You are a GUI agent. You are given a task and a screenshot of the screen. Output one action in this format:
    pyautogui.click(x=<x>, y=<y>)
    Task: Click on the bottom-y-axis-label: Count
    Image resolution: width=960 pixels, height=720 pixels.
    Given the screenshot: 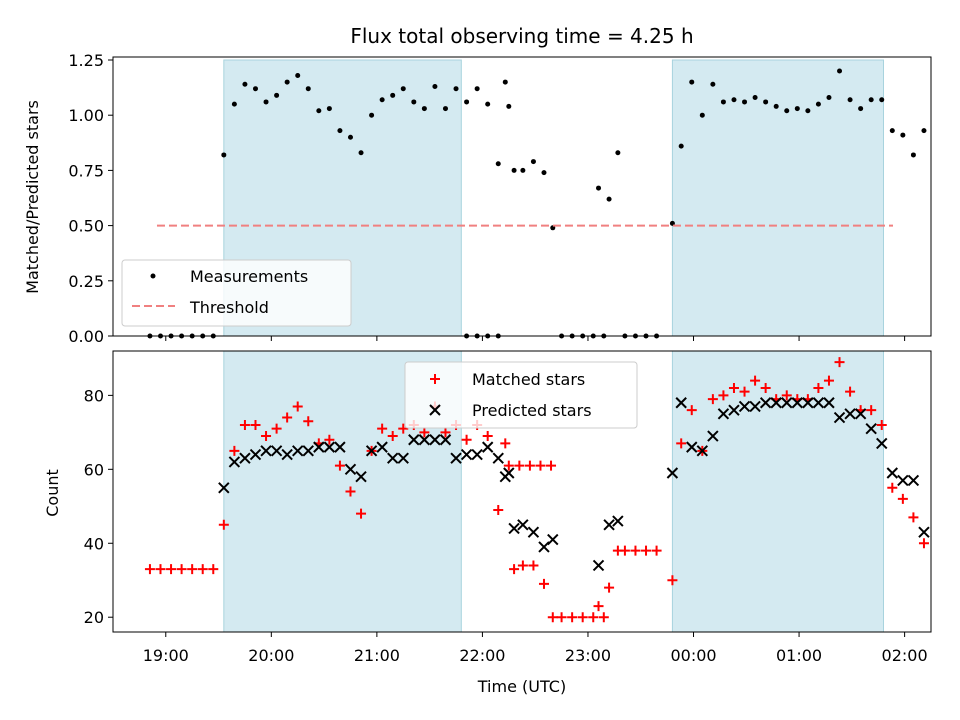 What is the action you would take?
    pyautogui.click(x=52, y=493)
    